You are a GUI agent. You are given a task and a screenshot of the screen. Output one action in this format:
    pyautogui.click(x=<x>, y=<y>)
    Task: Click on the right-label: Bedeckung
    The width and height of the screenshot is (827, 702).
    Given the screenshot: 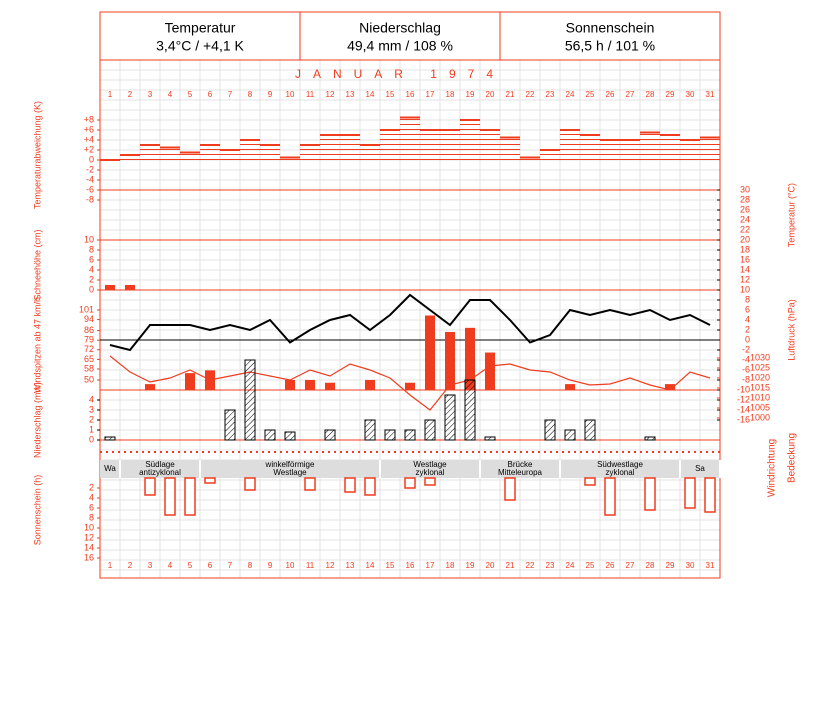 What is the action you would take?
    pyautogui.click(x=792, y=458)
    